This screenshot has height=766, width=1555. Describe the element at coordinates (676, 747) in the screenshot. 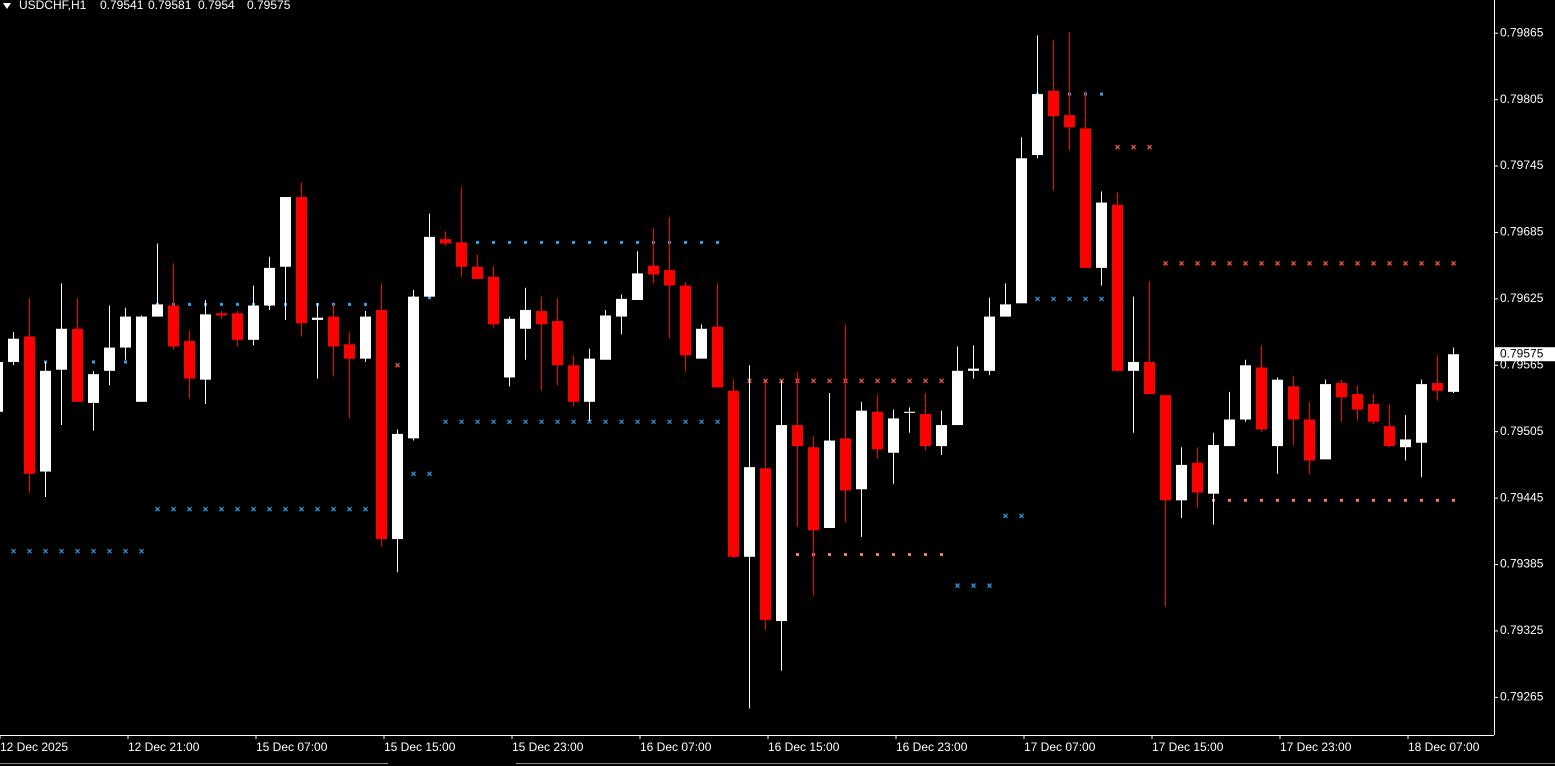

I see `x-tick-label: 16 Dec 07:00` at that location.